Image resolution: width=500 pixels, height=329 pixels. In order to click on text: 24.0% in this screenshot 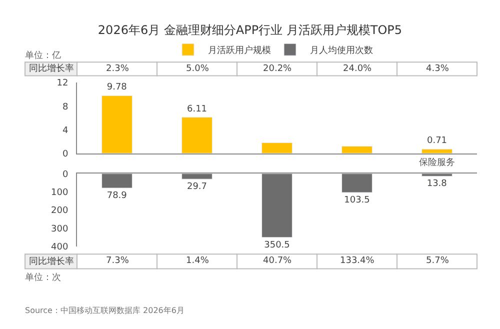, I will do `click(357, 69)`.